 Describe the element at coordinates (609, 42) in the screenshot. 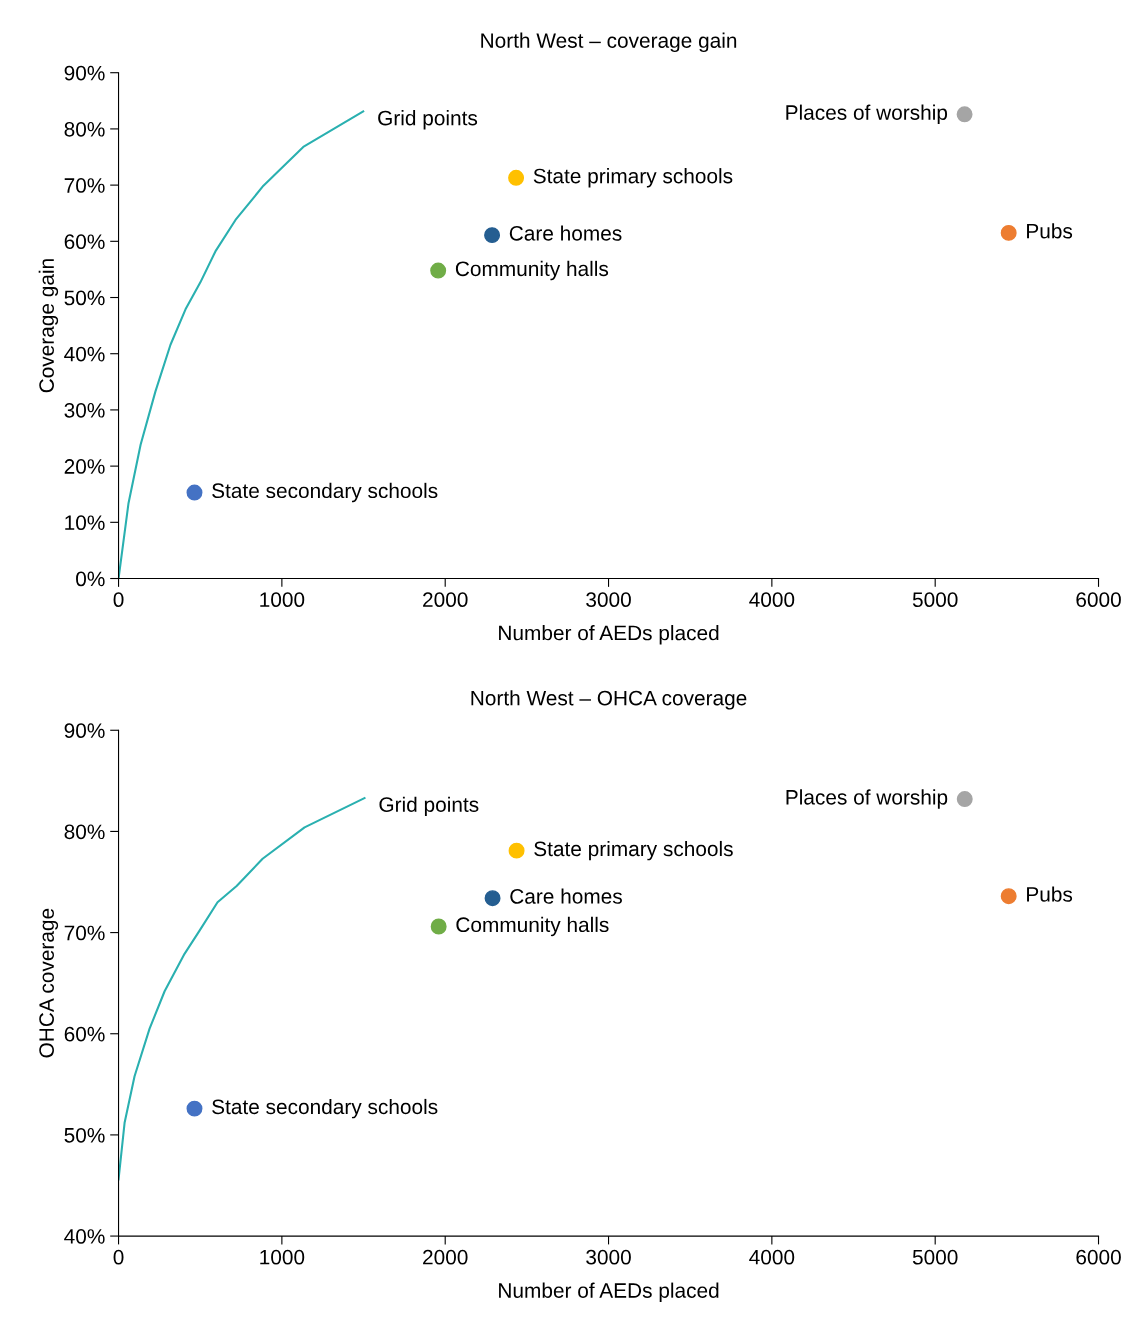

I see `chart-title: North West – coverage gain` at that location.